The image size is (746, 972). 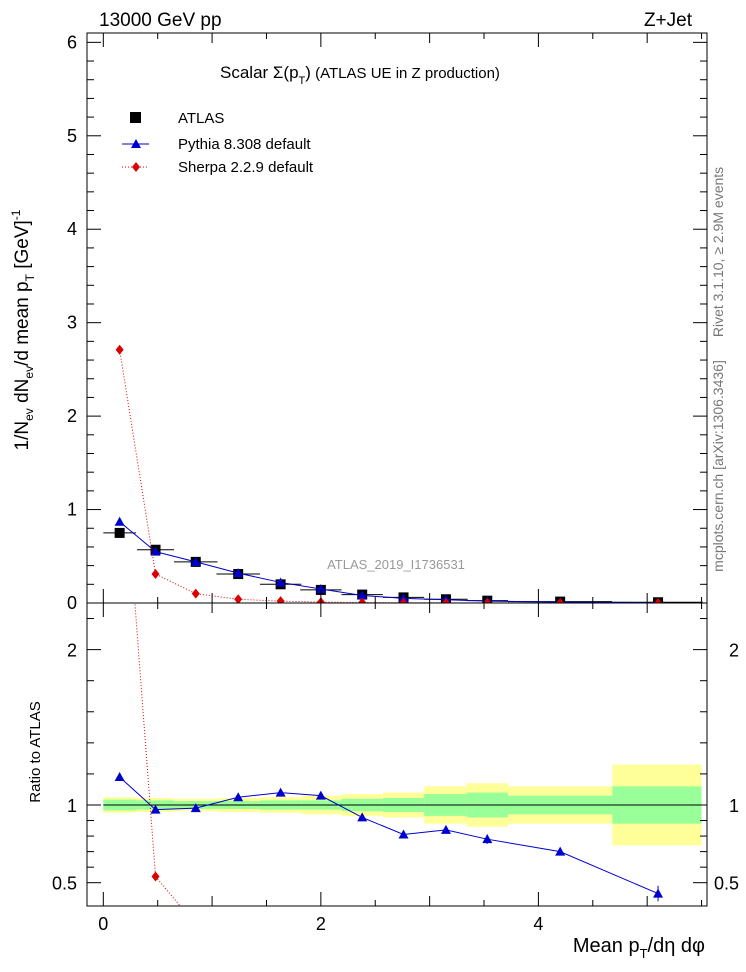 I want to click on analysis-watermark: ATLAS_2019_I1736531, so click(x=396, y=564).